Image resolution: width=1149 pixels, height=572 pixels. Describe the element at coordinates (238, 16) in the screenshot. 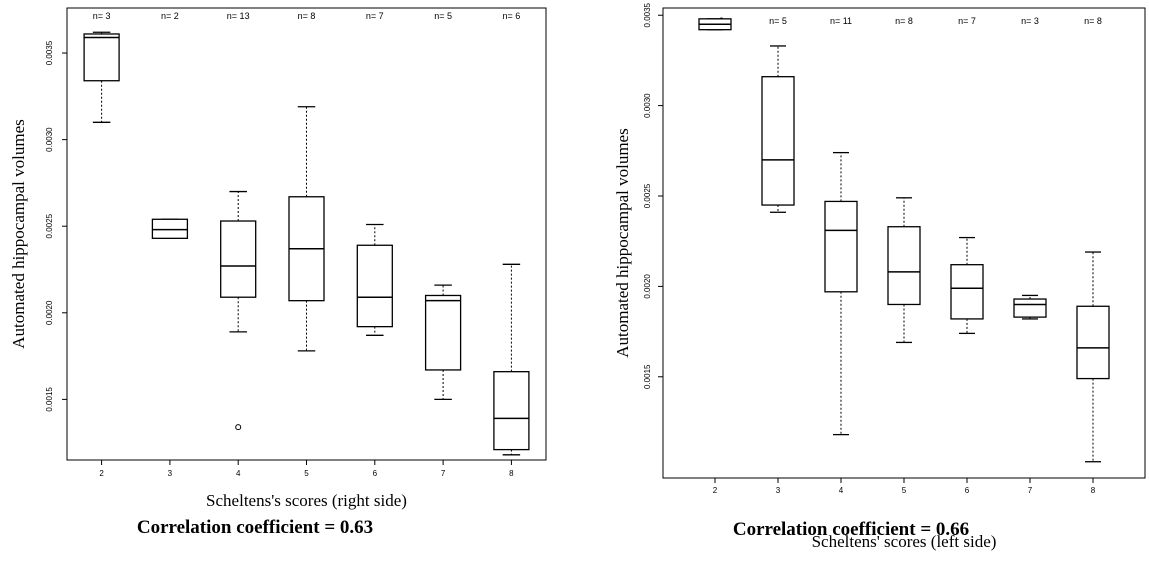

I see `n-count-label: n= 13` at that location.